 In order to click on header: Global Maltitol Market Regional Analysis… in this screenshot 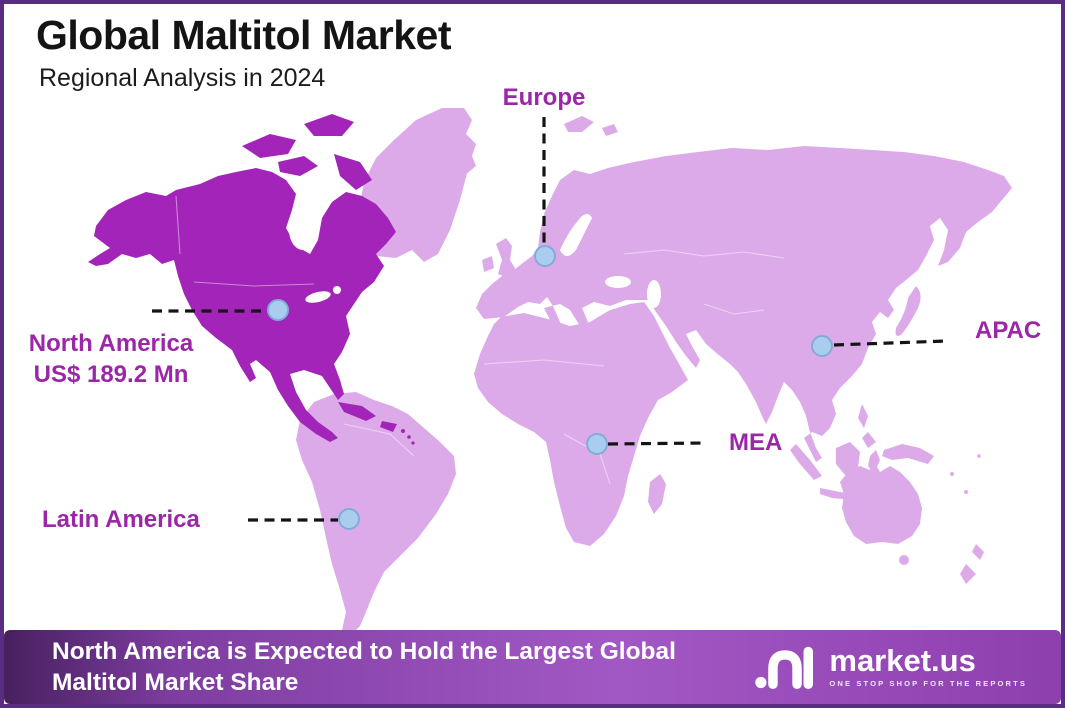, I will do `click(244, 52)`.